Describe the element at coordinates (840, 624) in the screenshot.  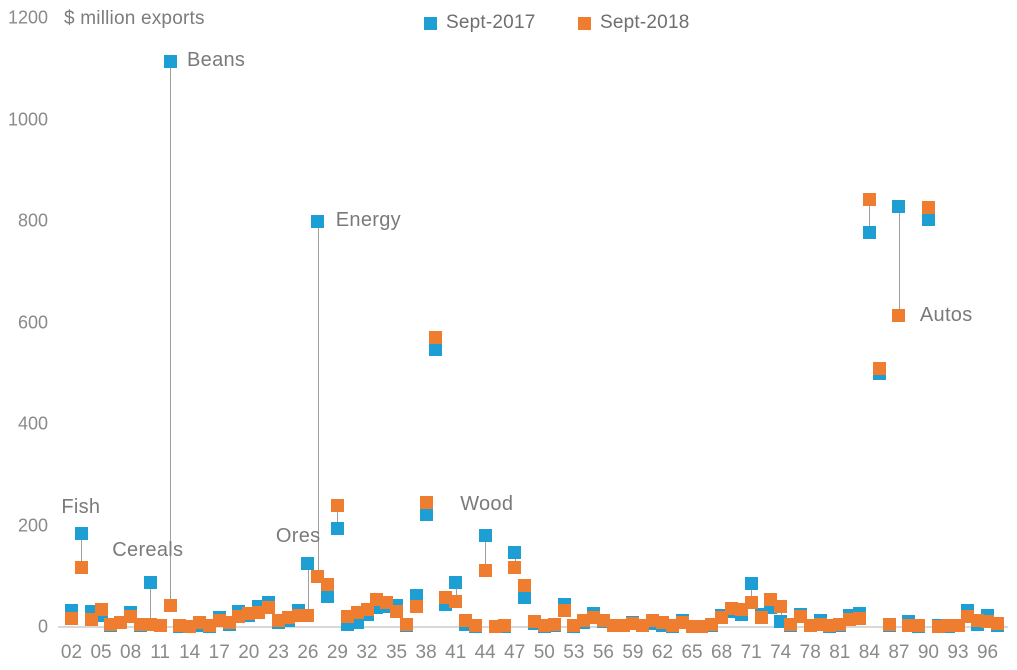
I see `data-point-sept-2018-ch81` at that location.